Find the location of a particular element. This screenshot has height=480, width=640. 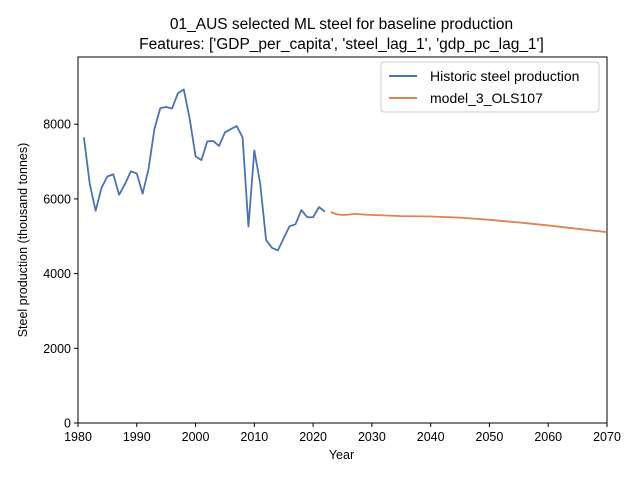

x-tick-label: 2070 is located at coordinates (607, 437).